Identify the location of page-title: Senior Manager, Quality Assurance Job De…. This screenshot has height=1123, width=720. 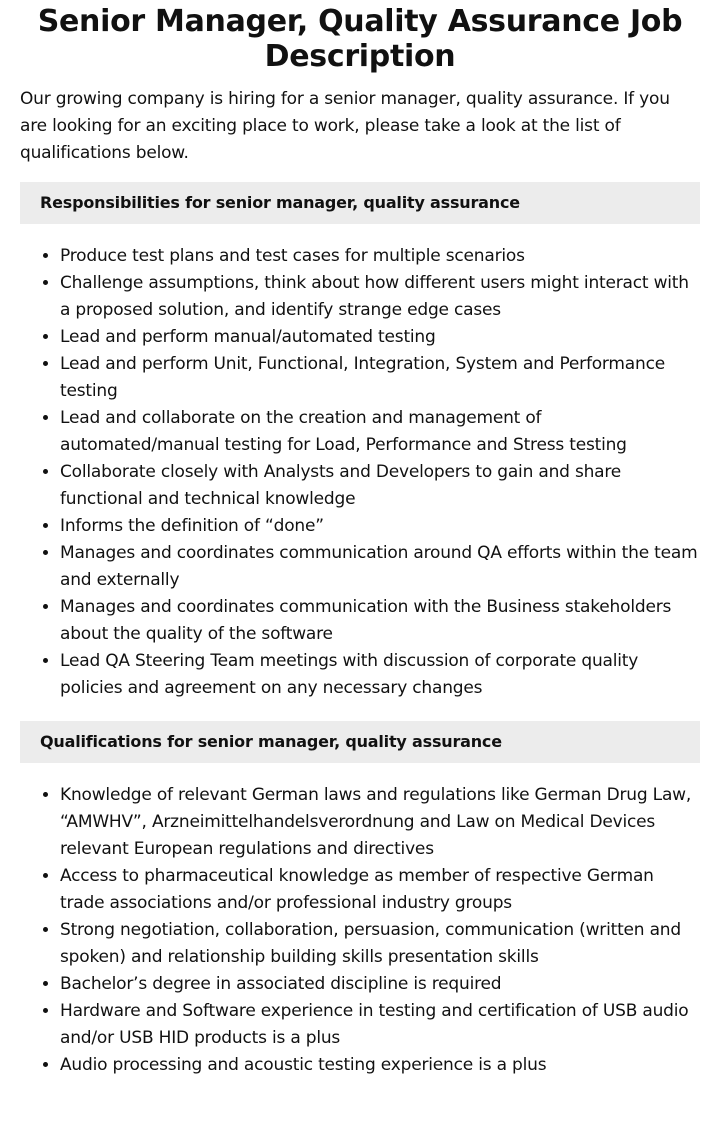
(360, 39).